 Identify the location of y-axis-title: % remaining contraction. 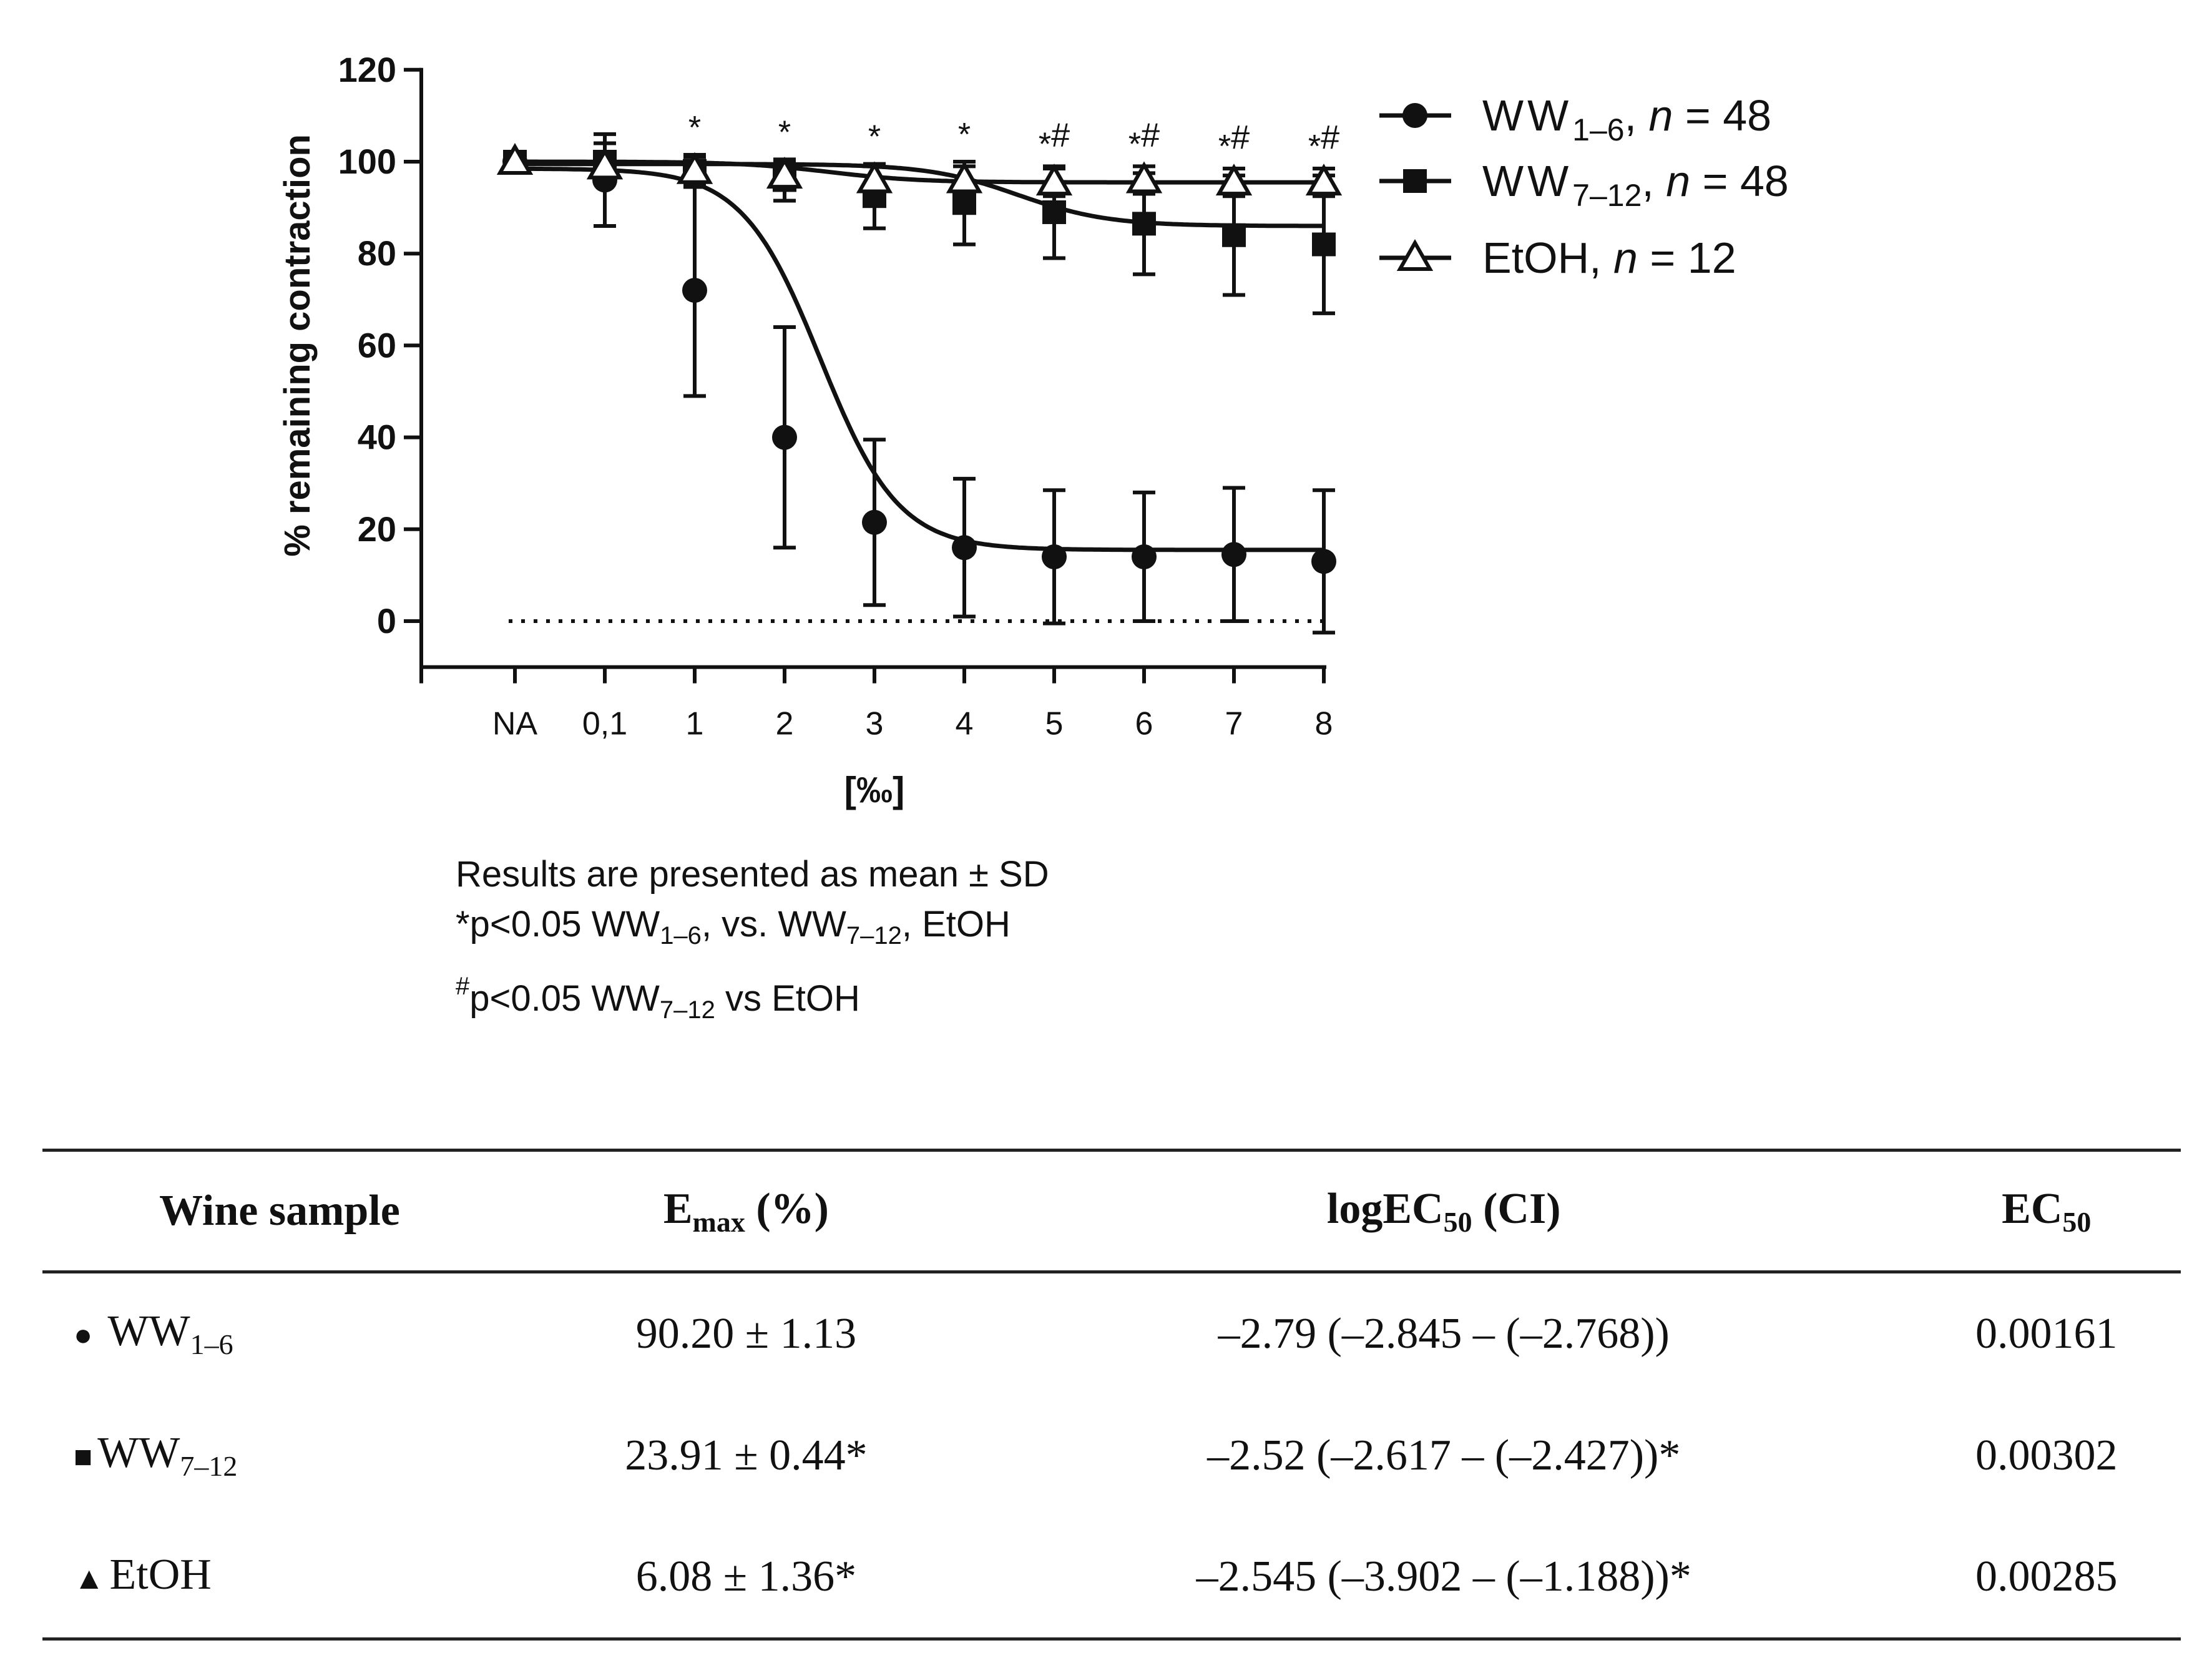
(298, 345).